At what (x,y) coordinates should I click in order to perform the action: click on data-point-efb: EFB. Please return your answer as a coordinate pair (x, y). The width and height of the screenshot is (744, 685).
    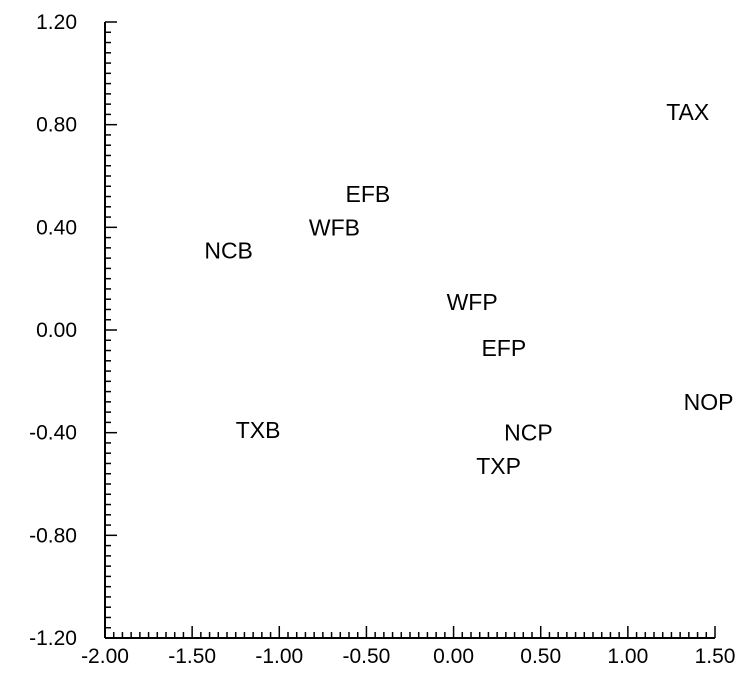
    Looking at the image, I should click on (368, 194).